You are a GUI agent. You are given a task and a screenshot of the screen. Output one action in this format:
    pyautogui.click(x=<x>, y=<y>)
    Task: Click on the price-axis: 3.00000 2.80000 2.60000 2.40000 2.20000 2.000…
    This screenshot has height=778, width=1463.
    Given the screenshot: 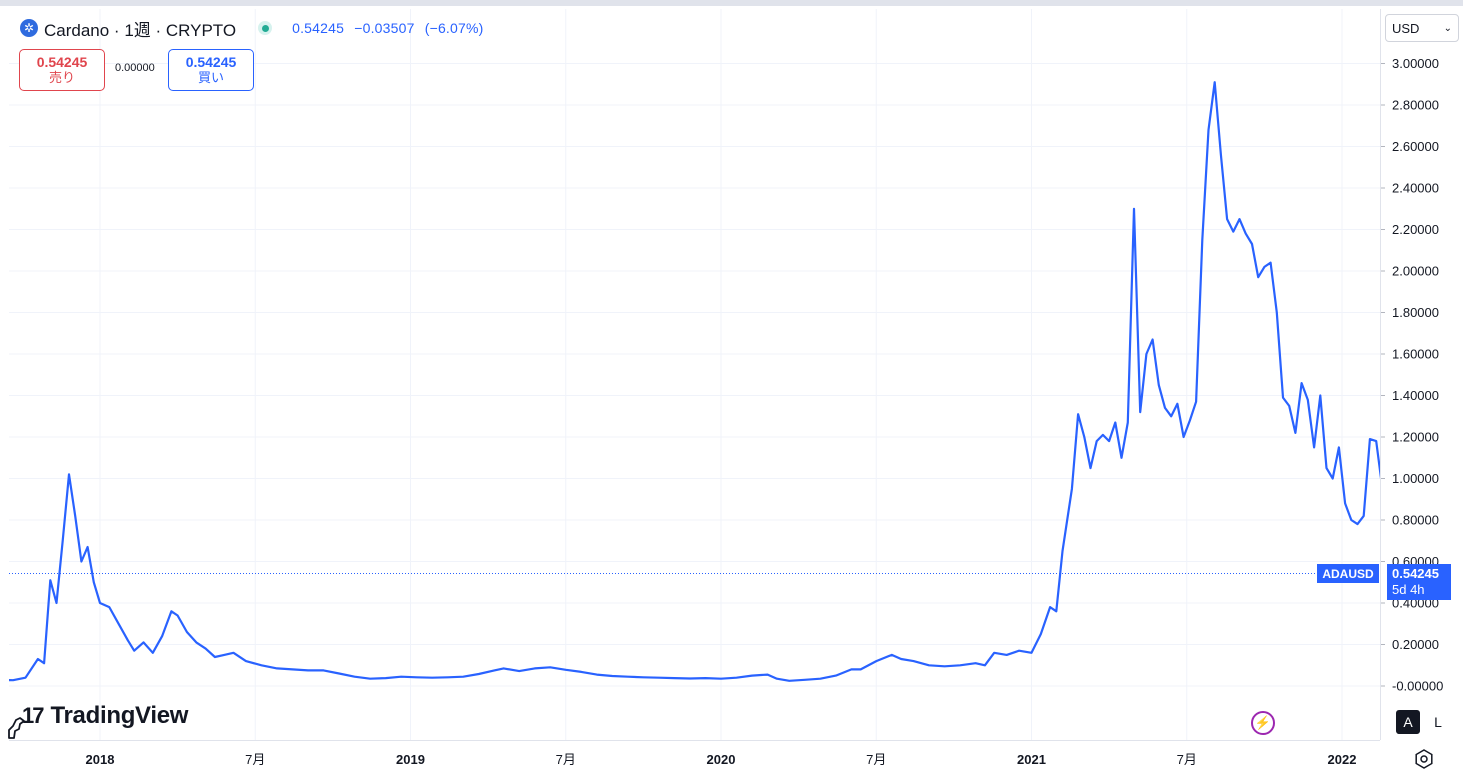 What is the action you would take?
    pyautogui.click(x=1421, y=374)
    